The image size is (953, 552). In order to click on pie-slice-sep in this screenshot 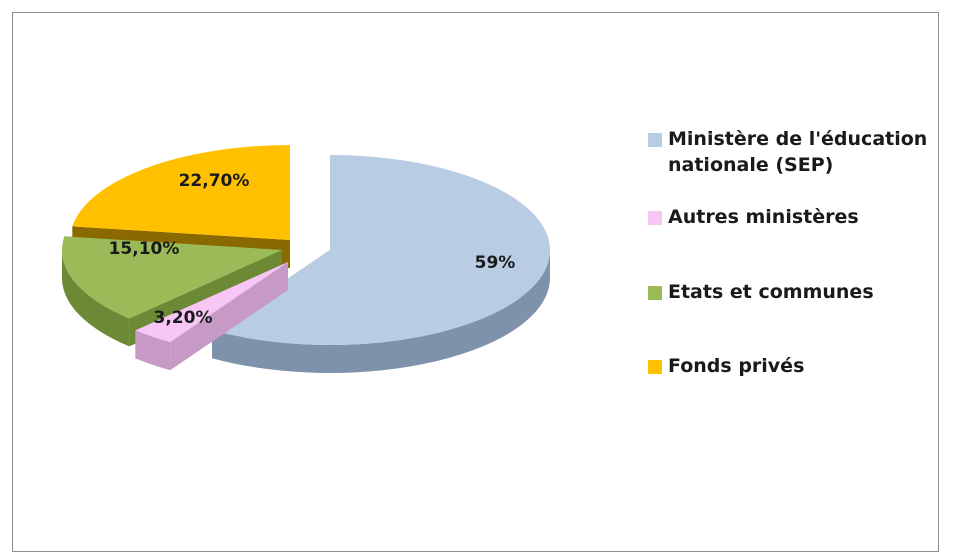, I will do `click(381, 264)`.